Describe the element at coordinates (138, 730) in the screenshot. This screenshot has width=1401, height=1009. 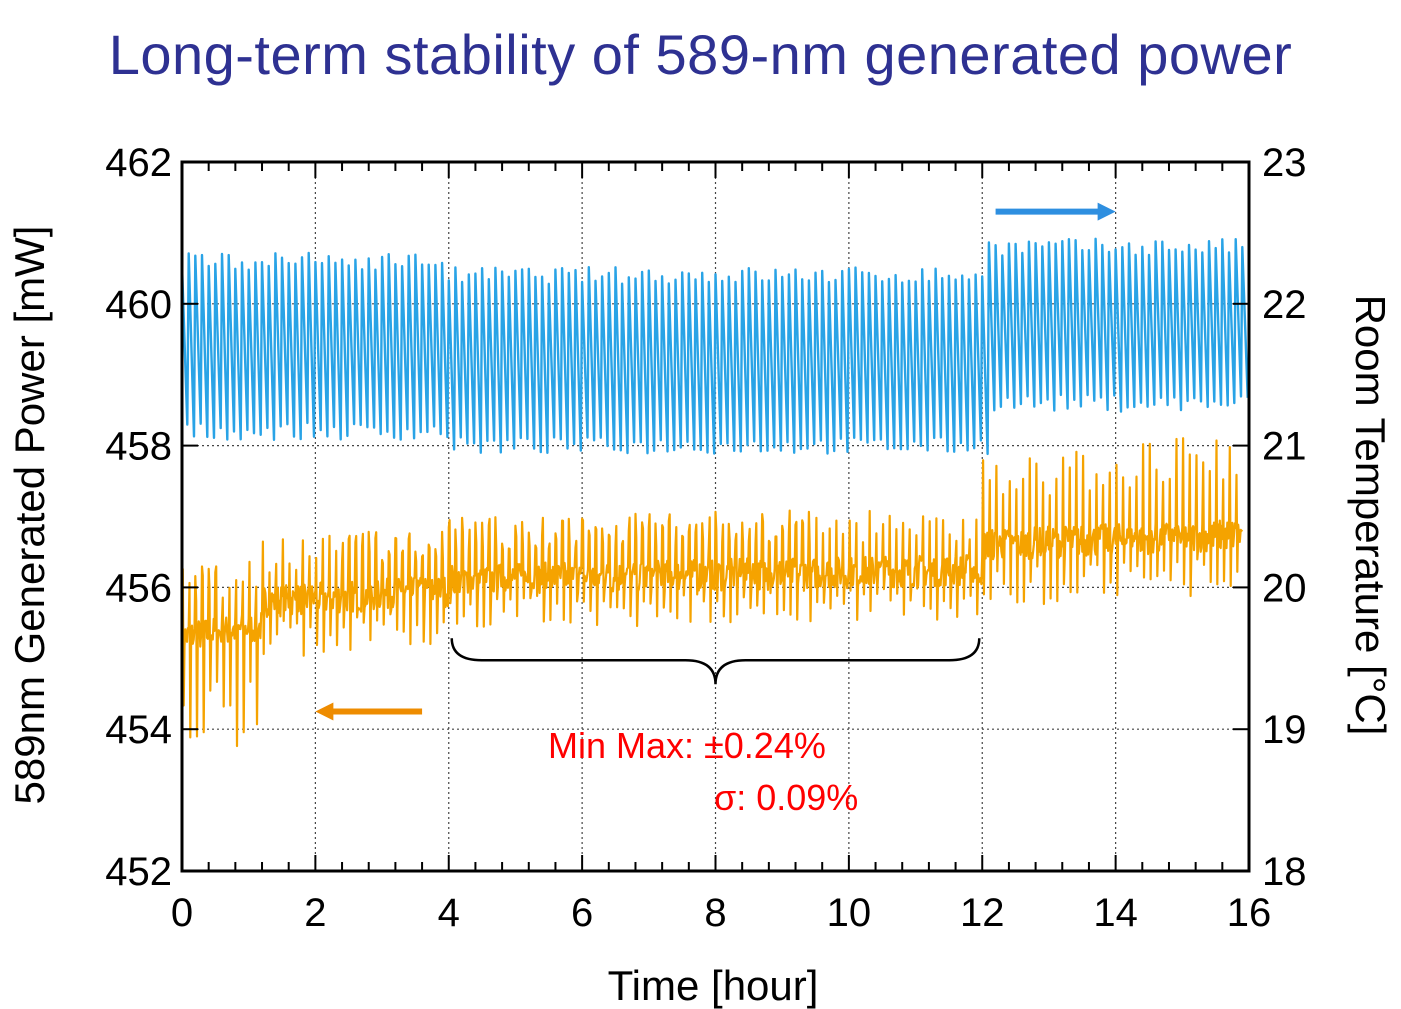
I see `y-left-tick-label: 454` at that location.